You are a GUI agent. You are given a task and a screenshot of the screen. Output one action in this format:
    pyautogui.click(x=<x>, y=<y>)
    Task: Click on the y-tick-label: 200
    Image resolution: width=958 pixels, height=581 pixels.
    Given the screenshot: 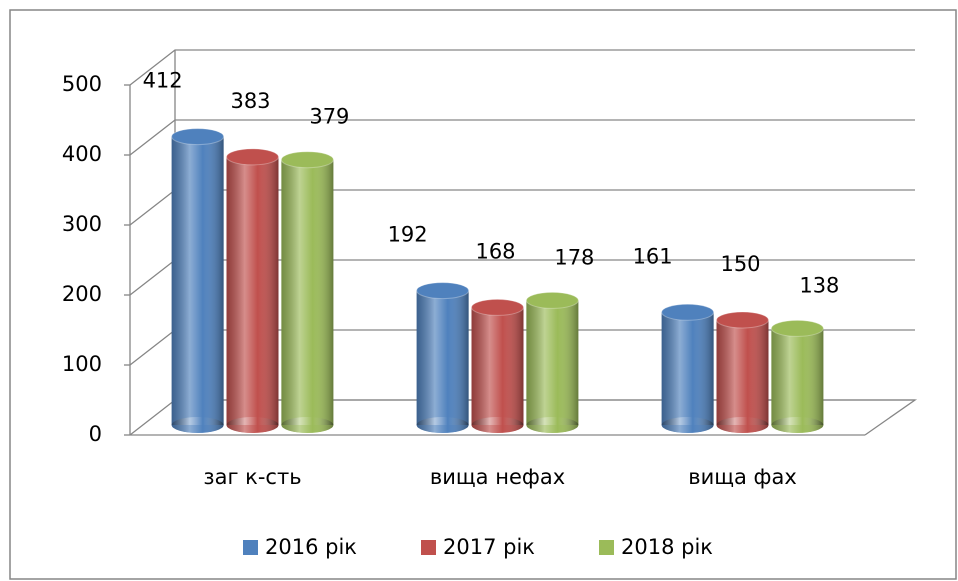 What is the action you would take?
    pyautogui.click(x=82, y=294)
    